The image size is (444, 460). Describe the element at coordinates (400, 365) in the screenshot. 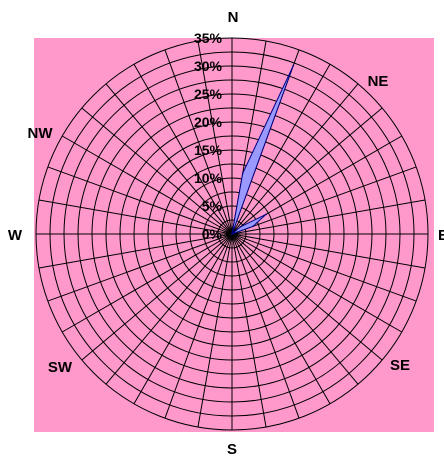

I see `direction-label-se: SE` at that location.